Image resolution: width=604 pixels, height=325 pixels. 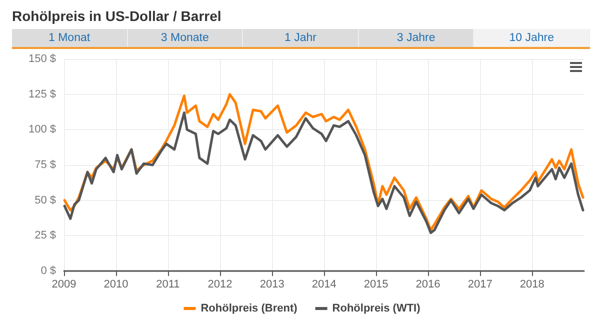 What do you see at coordinates (48, 271) in the screenshot?
I see `y-tick-label: 0 $` at bounding box center [48, 271].